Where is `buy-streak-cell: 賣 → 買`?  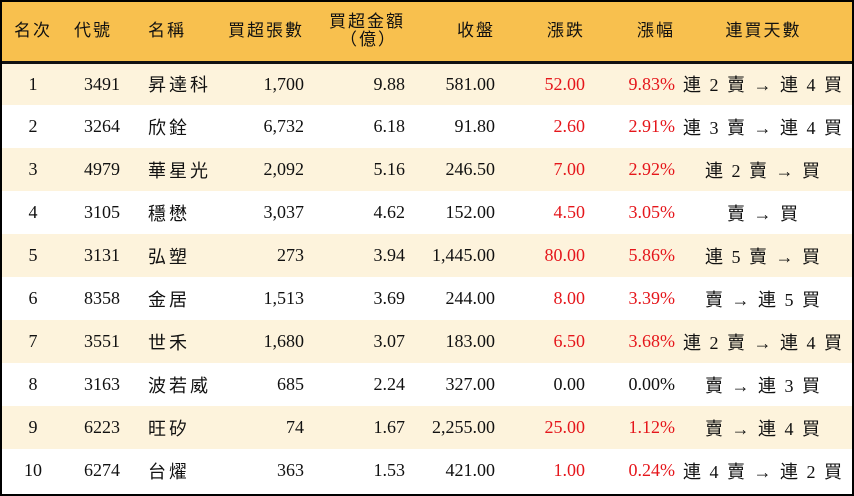 buy-streak-cell: 賣 → 買 is located at coordinates (763, 213).